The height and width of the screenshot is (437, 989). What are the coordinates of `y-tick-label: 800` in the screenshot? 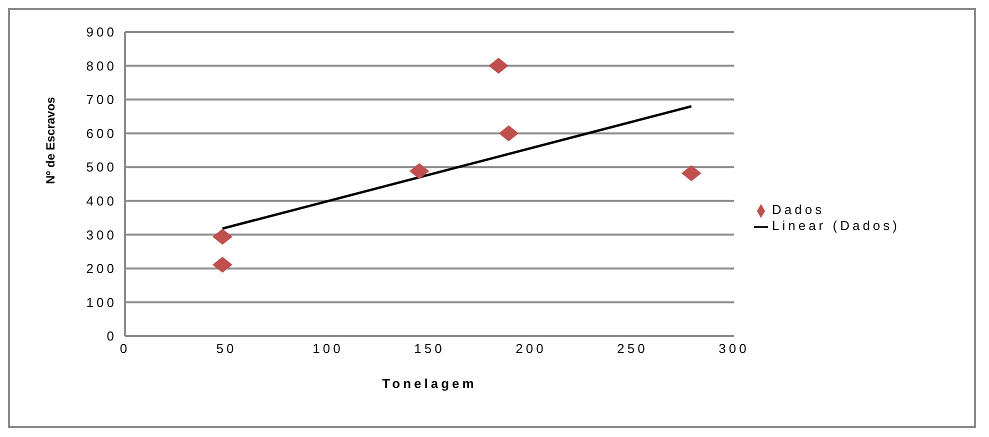 It's located at (101, 66).